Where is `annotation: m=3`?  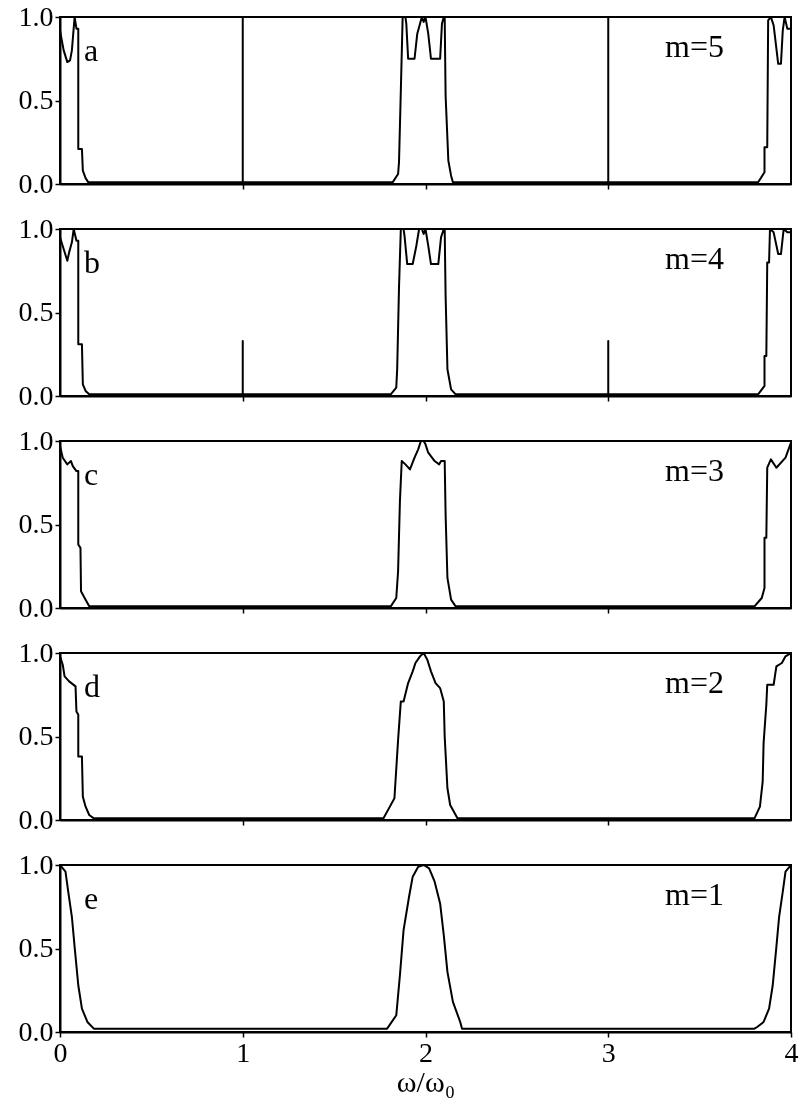 annotation: m=3 is located at coordinates (694, 470).